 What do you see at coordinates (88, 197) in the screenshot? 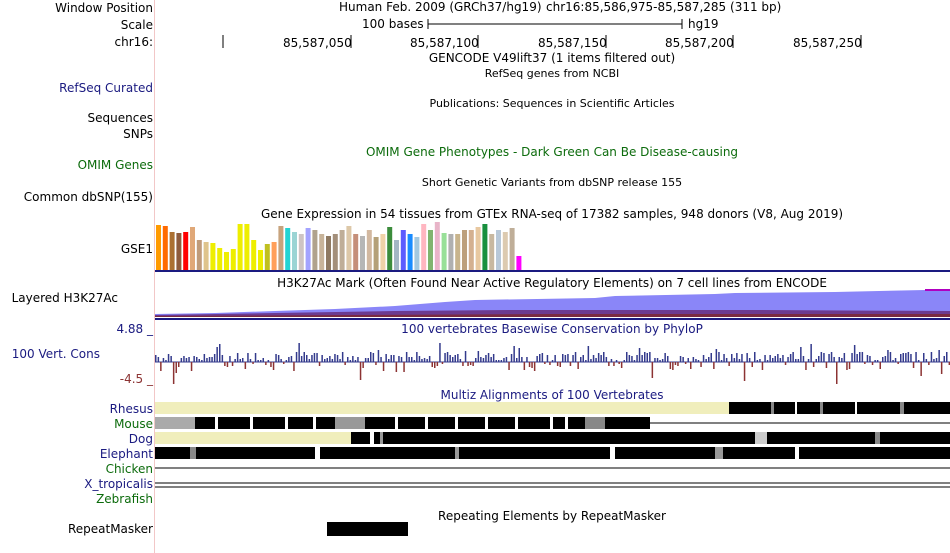
I see `common-dbsnp-label: Common dbSNP(155)` at bounding box center [88, 197].